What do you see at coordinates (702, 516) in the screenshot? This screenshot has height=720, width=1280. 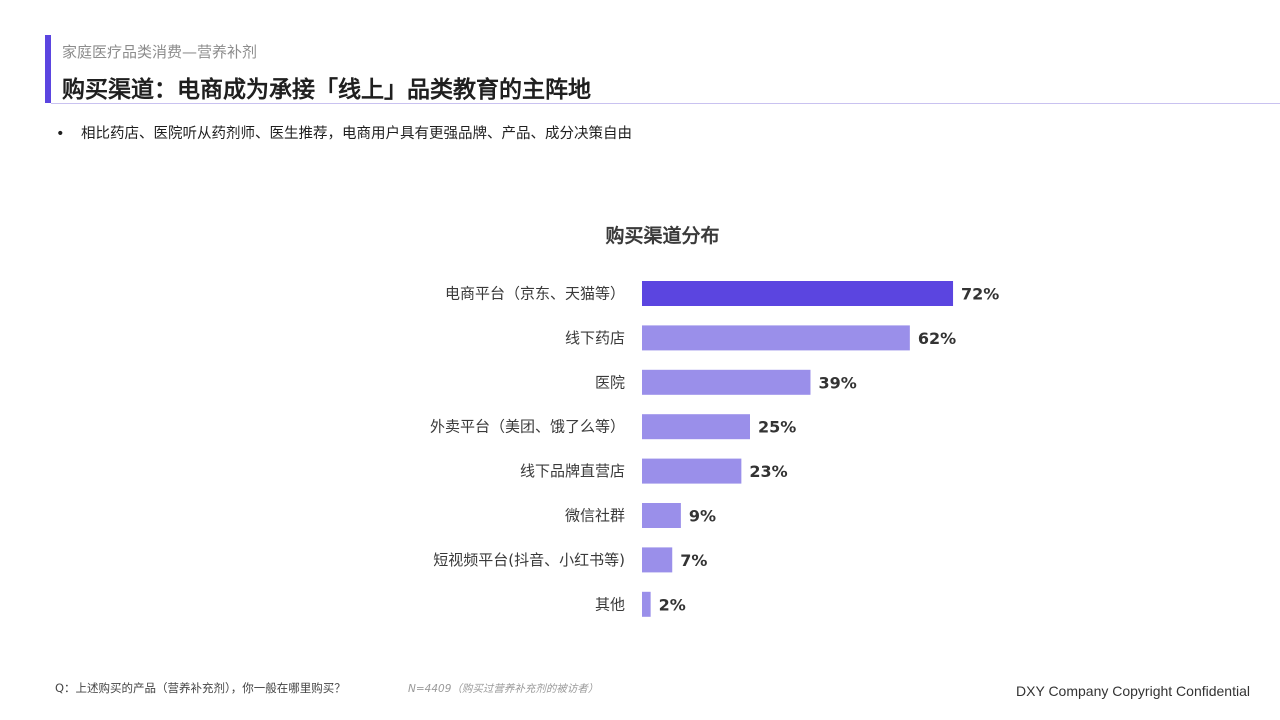 I see `value-label: 9%` at bounding box center [702, 516].